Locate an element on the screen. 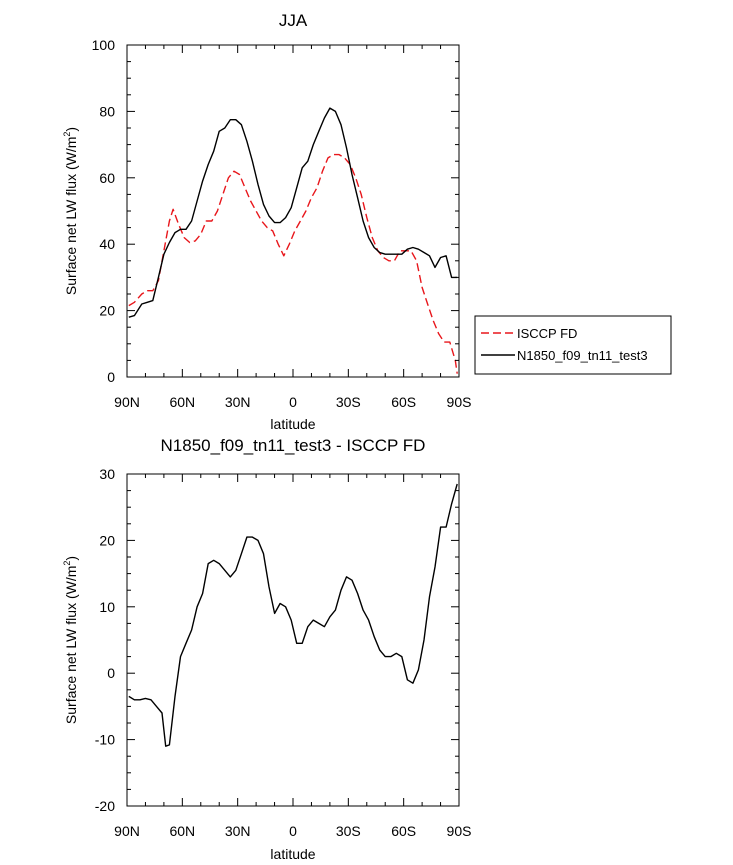 The height and width of the screenshot is (865, 733). top-y-tick-label: 20 is located at coordinates (107, 311).